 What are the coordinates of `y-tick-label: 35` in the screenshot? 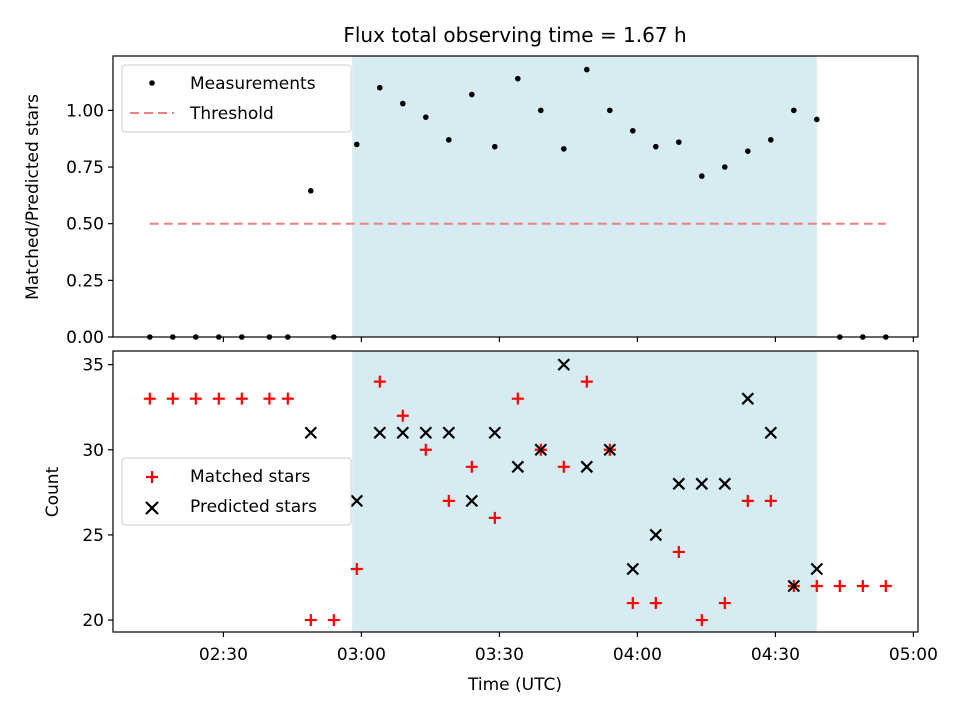 It's located at (93, 366).